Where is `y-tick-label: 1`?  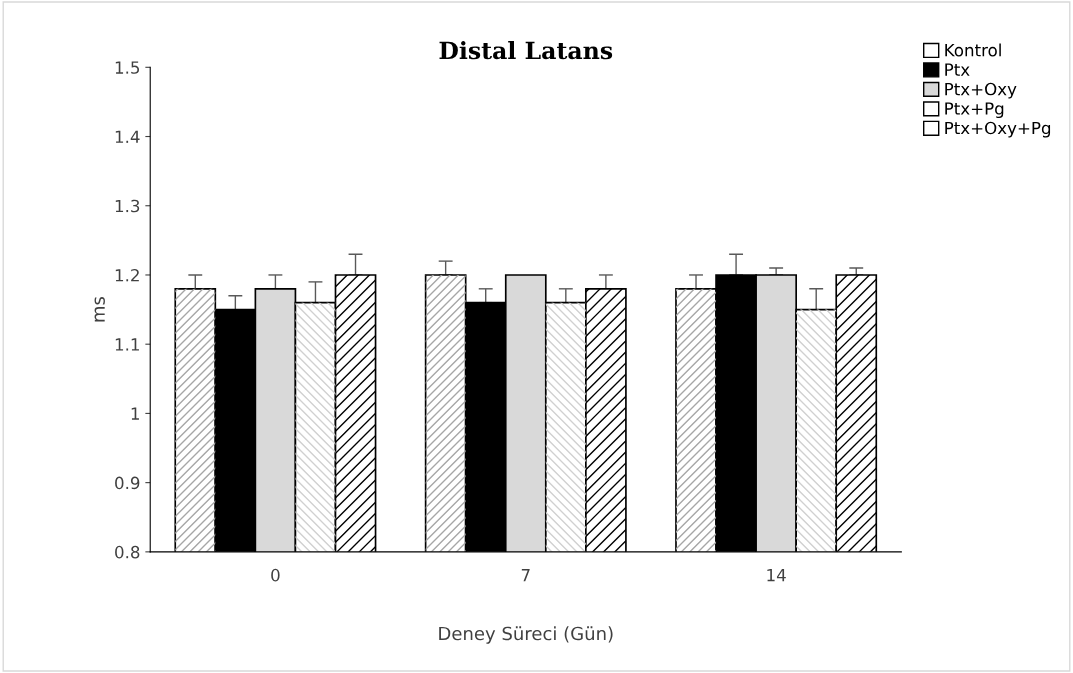
y-tick-label: 1 is located at coordinates (135, 413).